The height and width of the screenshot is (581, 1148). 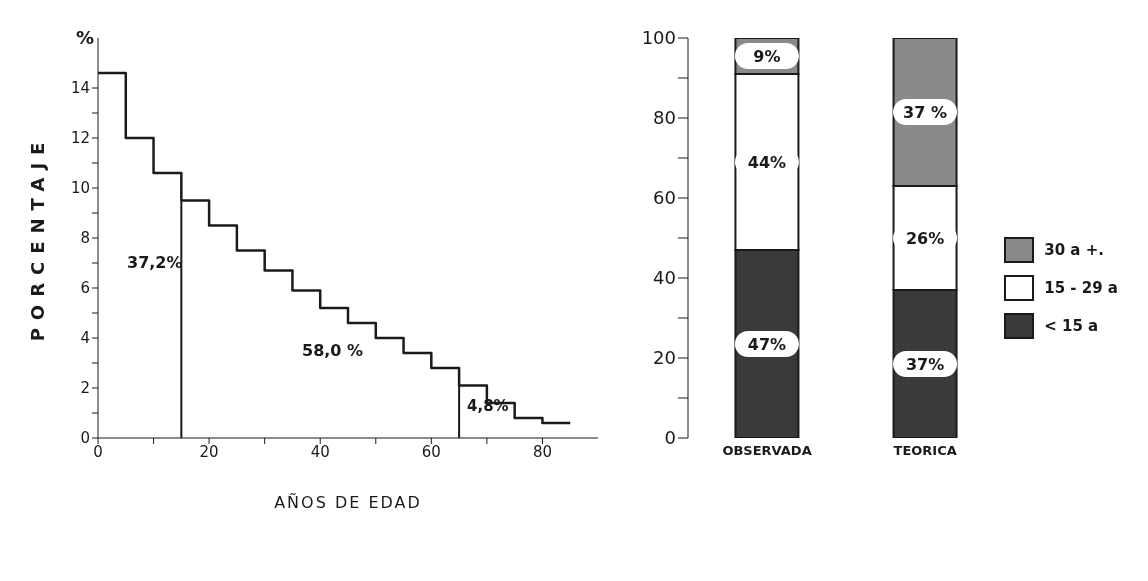 I want to click on x-tick-label: 20, so click(x=209, y=451).